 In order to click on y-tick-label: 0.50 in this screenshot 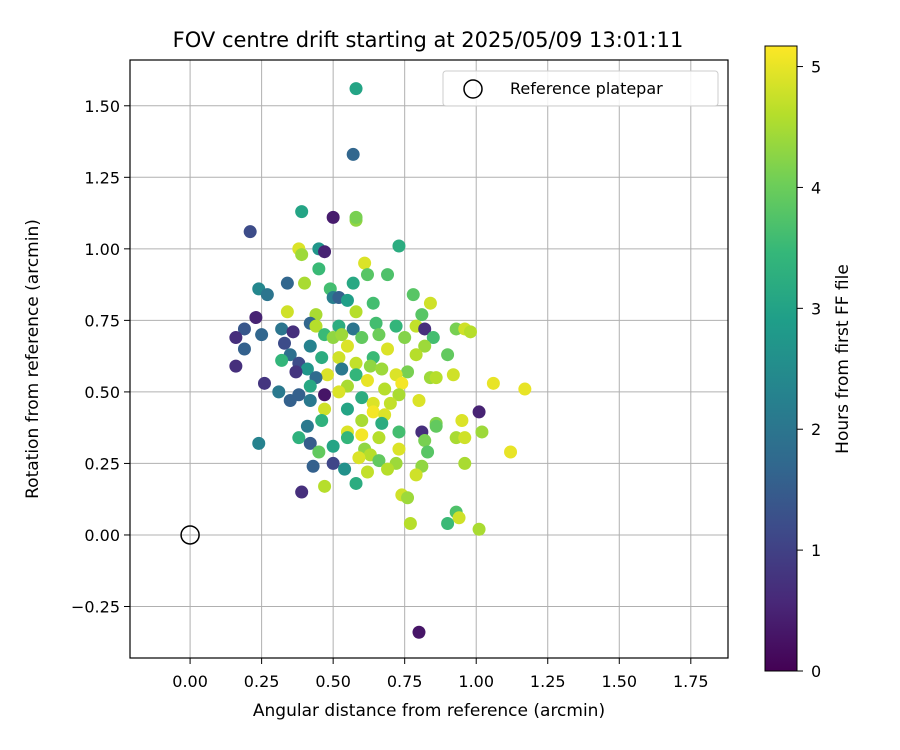, I will do `click(102, 392)`.